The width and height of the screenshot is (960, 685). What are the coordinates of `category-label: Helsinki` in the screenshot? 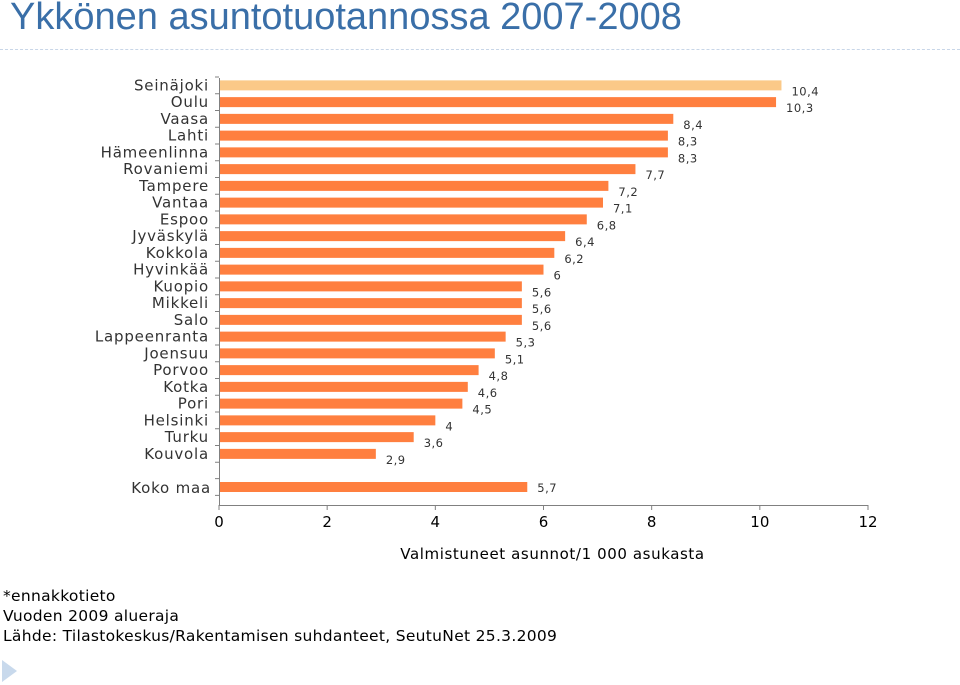 It's located at (176, 420).